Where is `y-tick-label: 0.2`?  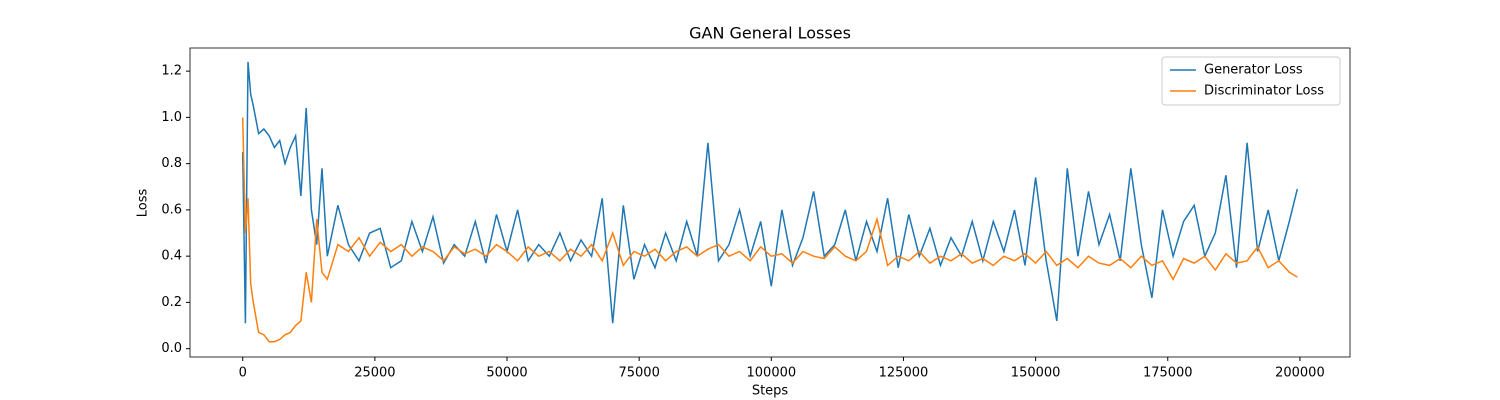 y-tick-label: 0.2 is located at coordinates (171, 302).